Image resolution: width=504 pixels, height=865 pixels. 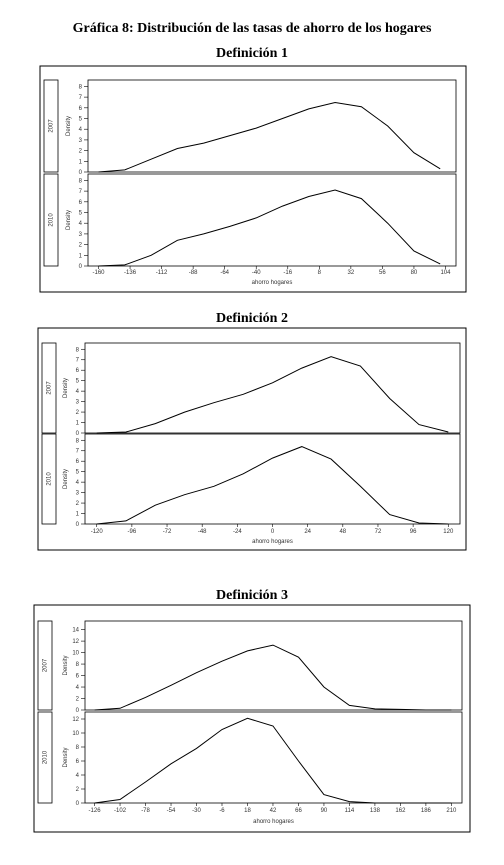 What do you see at coordinates (171, 811) in the screenshot?
I see `x-tick-label: -54` at bounding box center [171, 811].